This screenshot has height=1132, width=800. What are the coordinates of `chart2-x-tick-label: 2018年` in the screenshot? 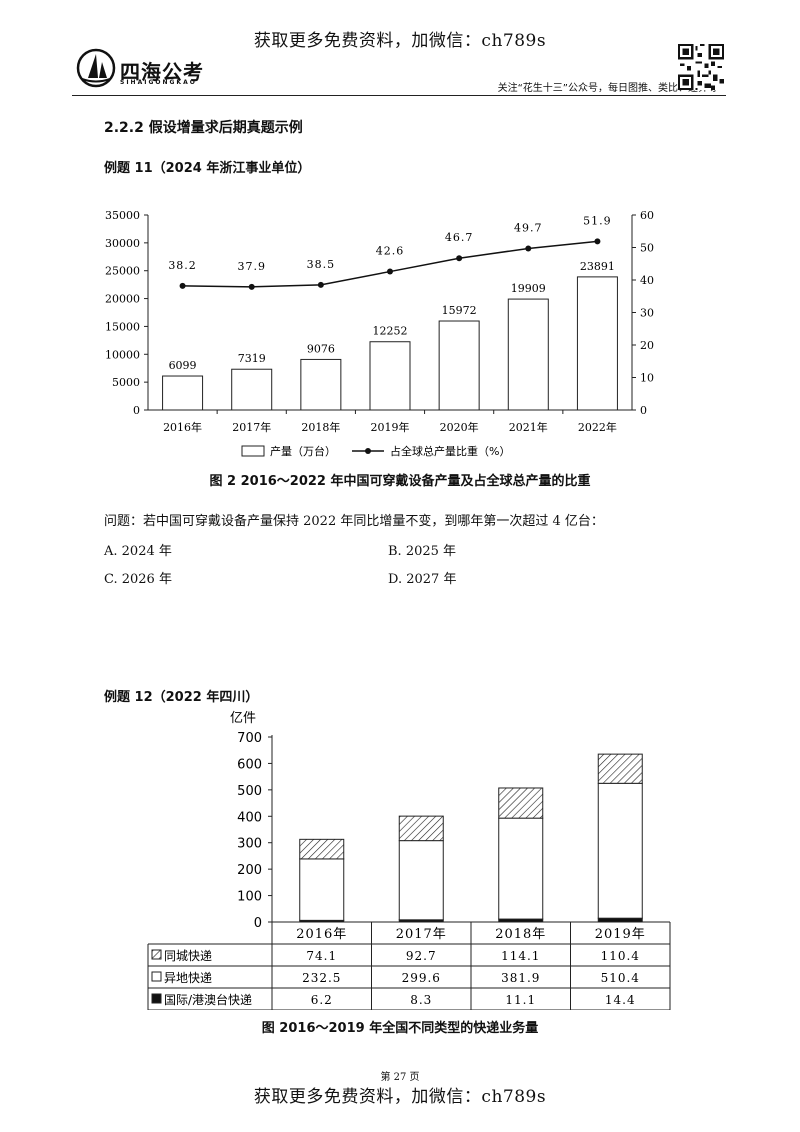 It's located at (520, 934).